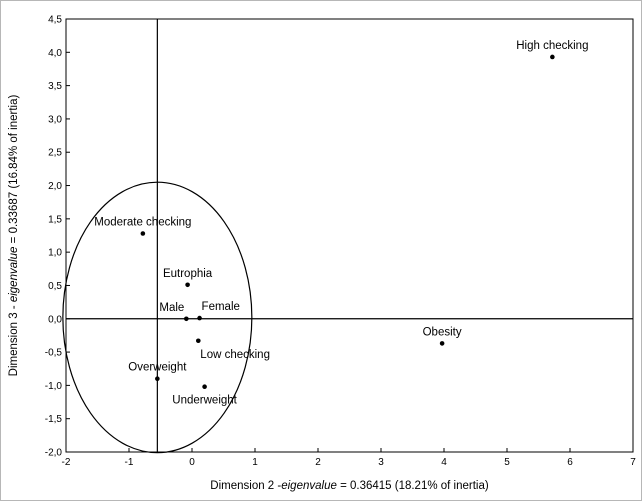 The width and height of the screenshot is (642, 501). What do you see at coordinates (235, 355) in the screenshot?
I see `point-label: Low checking` at bounding box center [235, 355].